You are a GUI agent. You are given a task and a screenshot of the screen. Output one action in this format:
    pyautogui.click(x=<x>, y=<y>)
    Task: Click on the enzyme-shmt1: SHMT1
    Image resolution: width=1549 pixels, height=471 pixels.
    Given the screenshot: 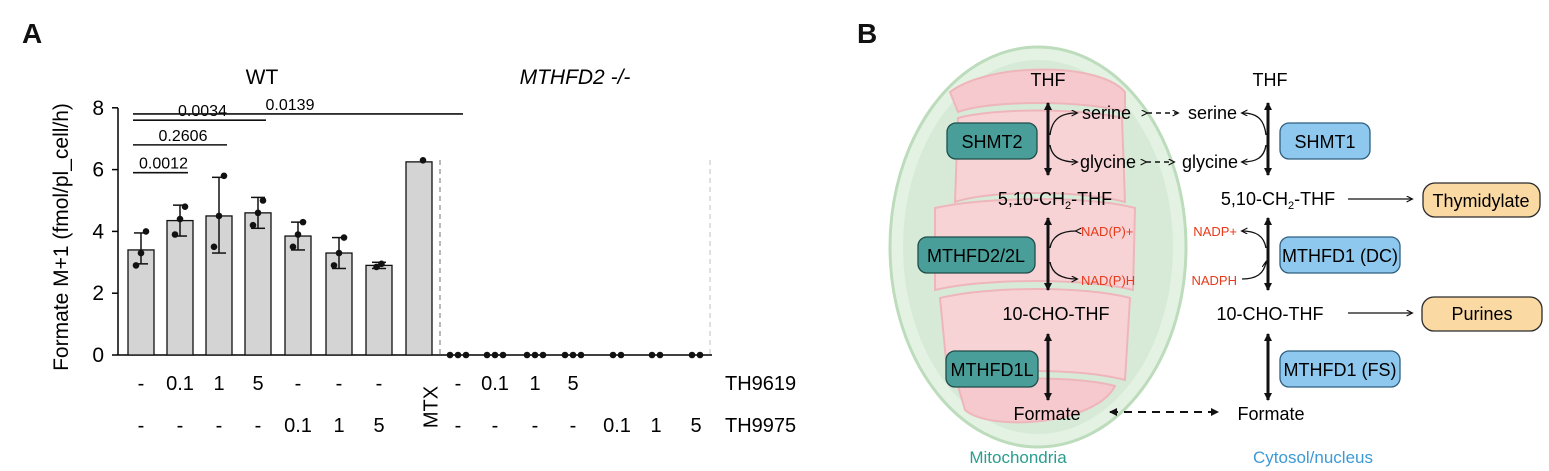 What is the action you would take?
    pyautogui.click(x=1325, y=141)
    